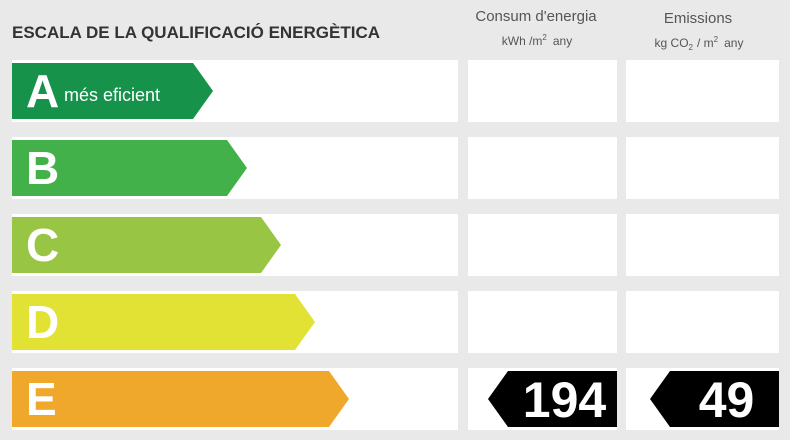 The height and width of the screenshot is (440, 790). Describe the element at coordinates (196, 32) in the screenshot. I see `title: ESCALA DE LA QUALIFICACIÓ ENERGÈTICA` at that location.